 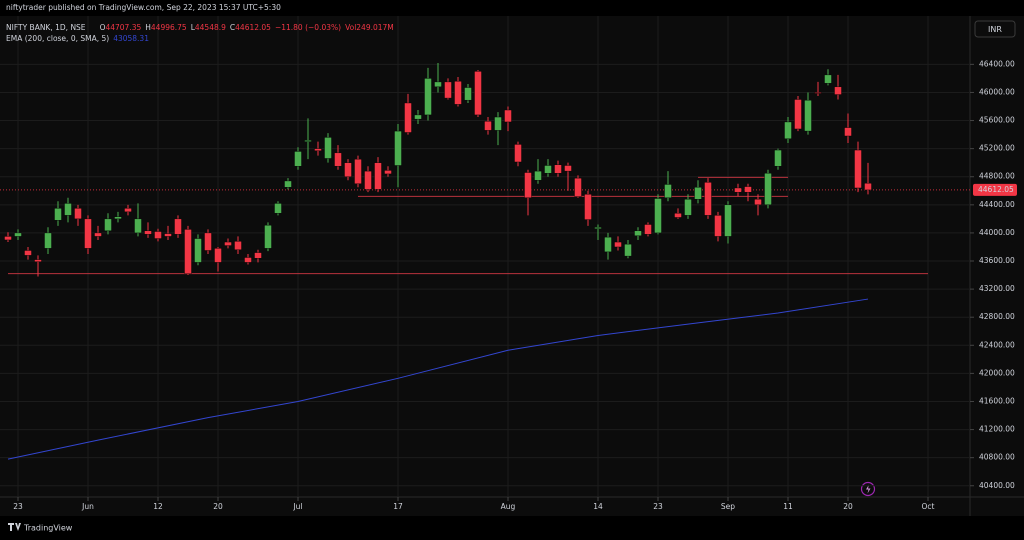 I want to click on y-tick-label: 43600.00, so click(x=997, y=260).